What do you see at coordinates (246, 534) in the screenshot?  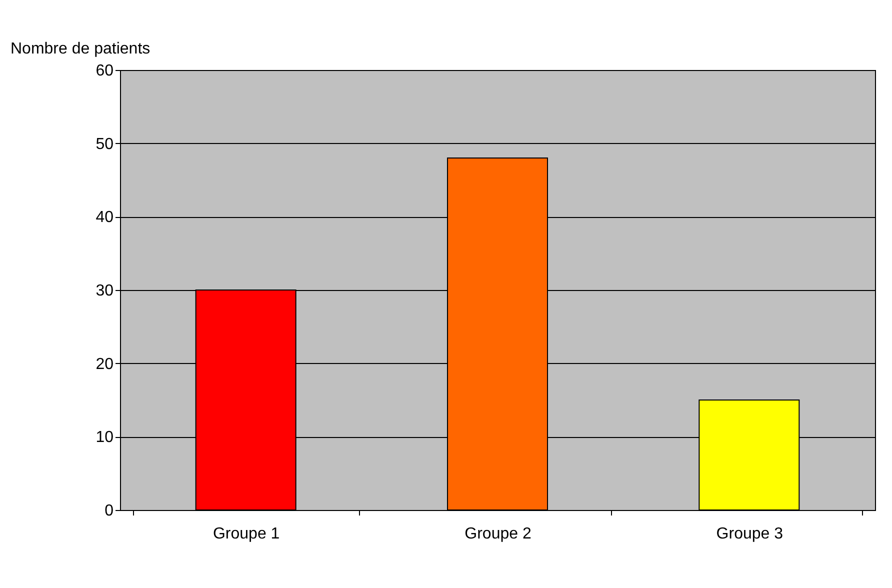 I see `x-tick-label: Groupe 1` at bounding box center [246, 534].